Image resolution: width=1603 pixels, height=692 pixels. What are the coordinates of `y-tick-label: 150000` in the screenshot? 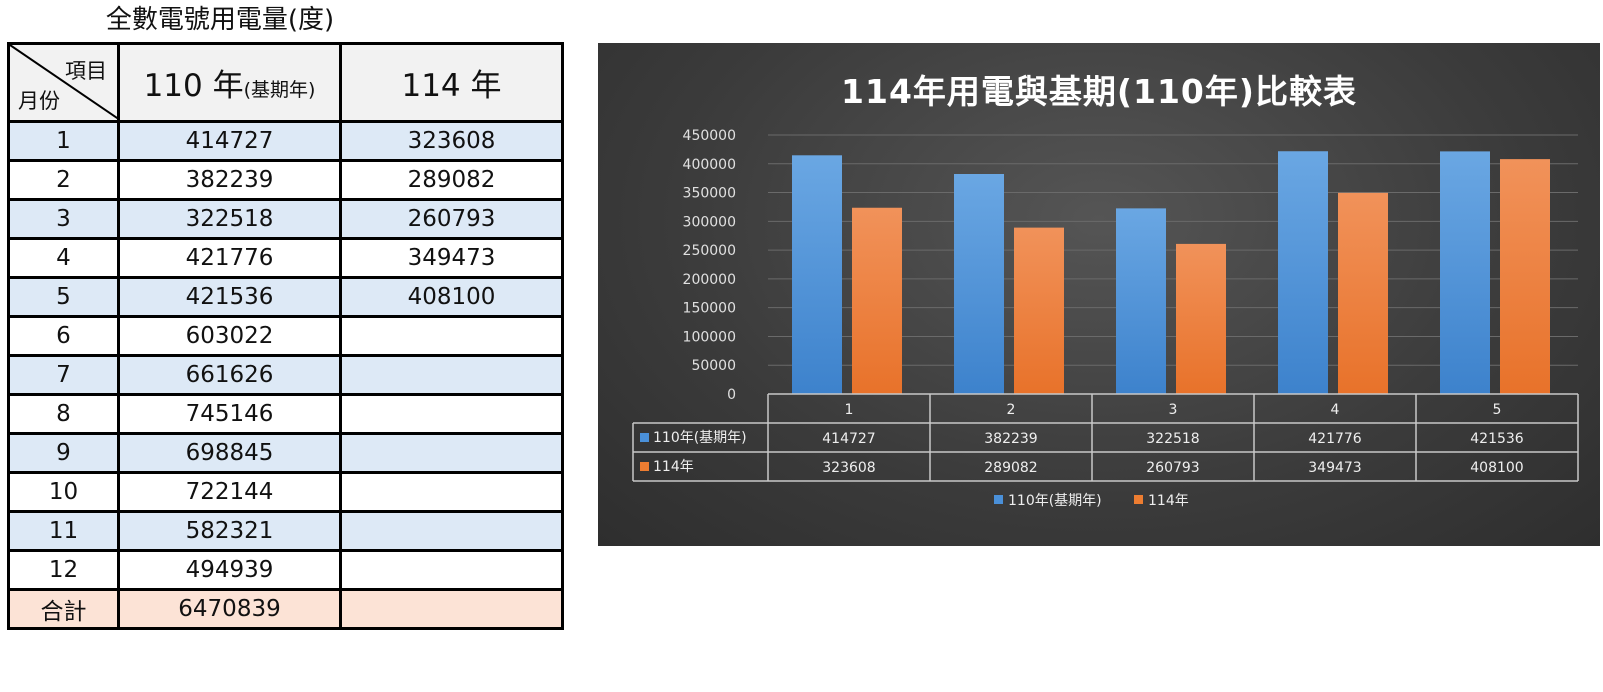 It's located at (709, 309).